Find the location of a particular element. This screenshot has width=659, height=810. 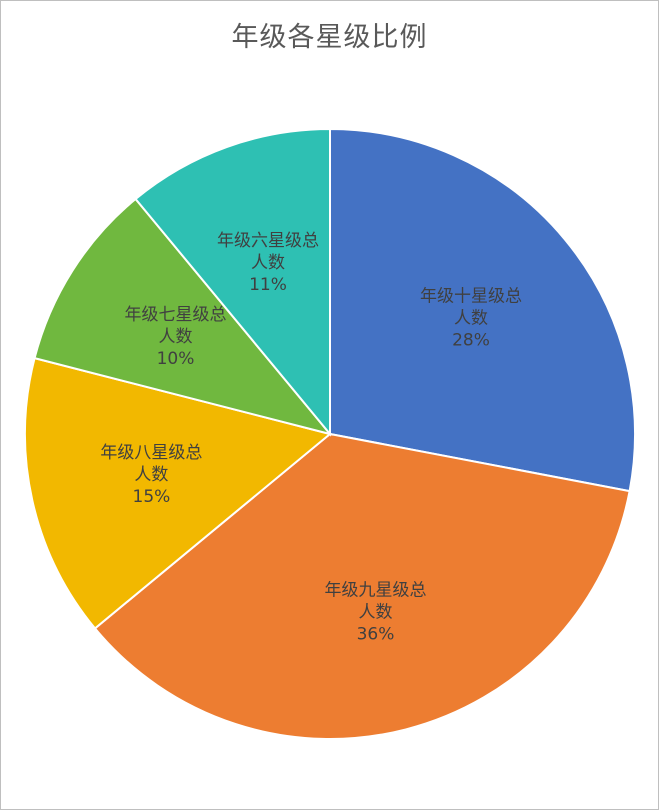

slice-label-line: 年级六星级总 is located at coordinates (268, 241).